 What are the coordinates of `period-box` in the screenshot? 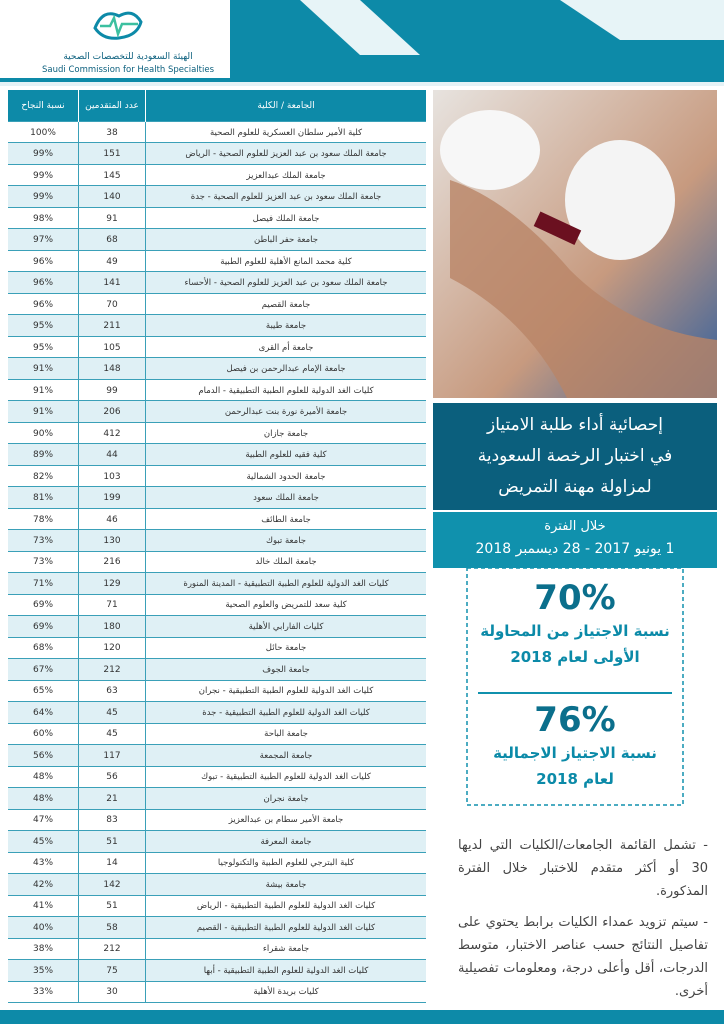 It's located at (575, 540).